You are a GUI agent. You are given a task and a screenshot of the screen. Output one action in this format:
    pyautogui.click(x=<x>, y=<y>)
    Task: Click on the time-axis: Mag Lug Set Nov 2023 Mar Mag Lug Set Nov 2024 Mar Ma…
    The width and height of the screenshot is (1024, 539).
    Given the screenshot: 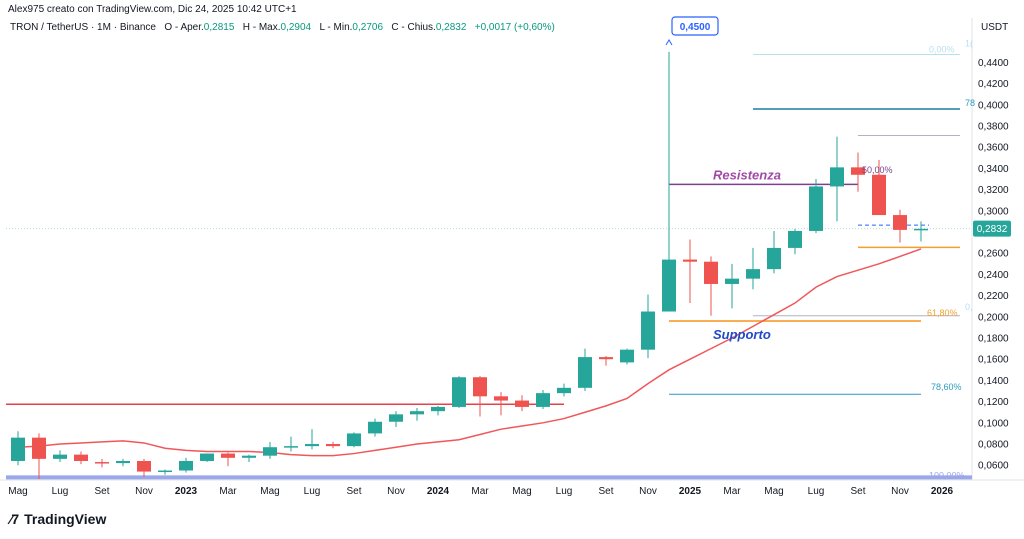 What is the action you would take?
    pyautogui.click(x=480, y=491)
    